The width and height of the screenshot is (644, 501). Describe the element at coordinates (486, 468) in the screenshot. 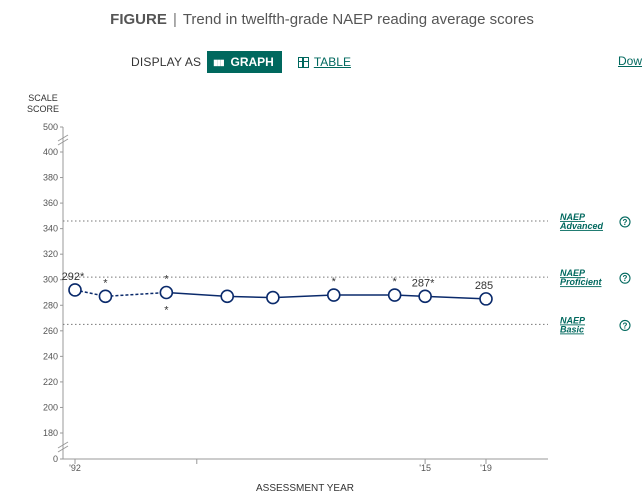

I see `x-tick-label: '19` at that location.